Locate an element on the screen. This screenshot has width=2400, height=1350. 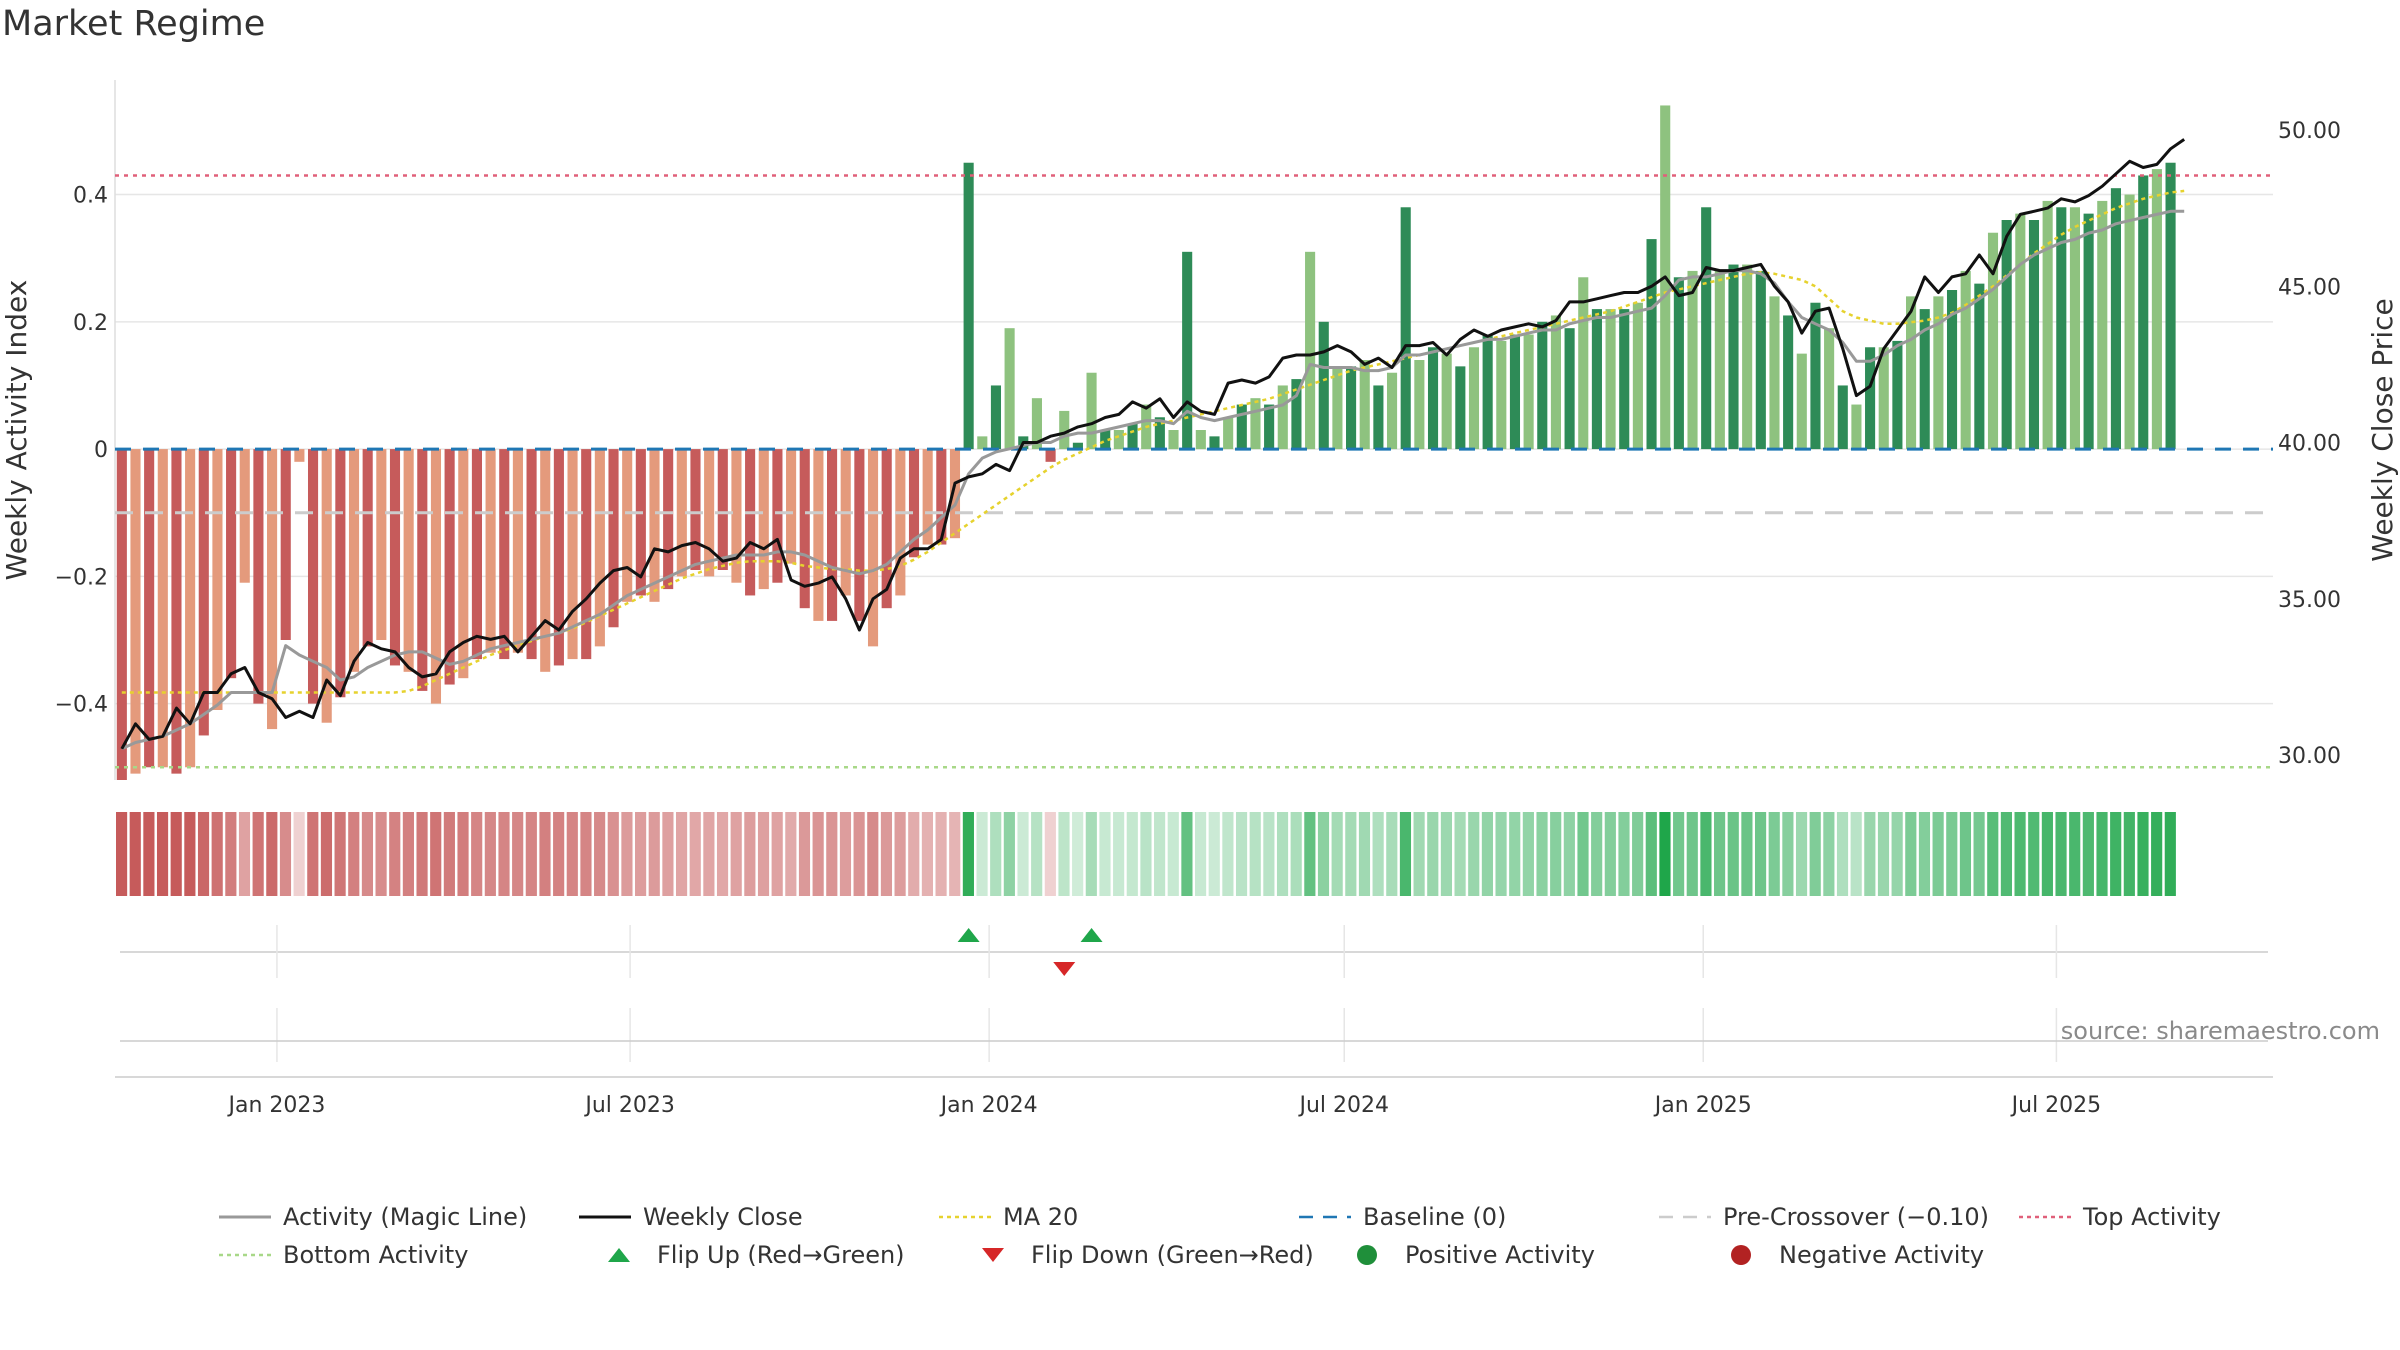
legend-item: Pre-Crossover (−0.10) is located at coordinates (1835, 1217).